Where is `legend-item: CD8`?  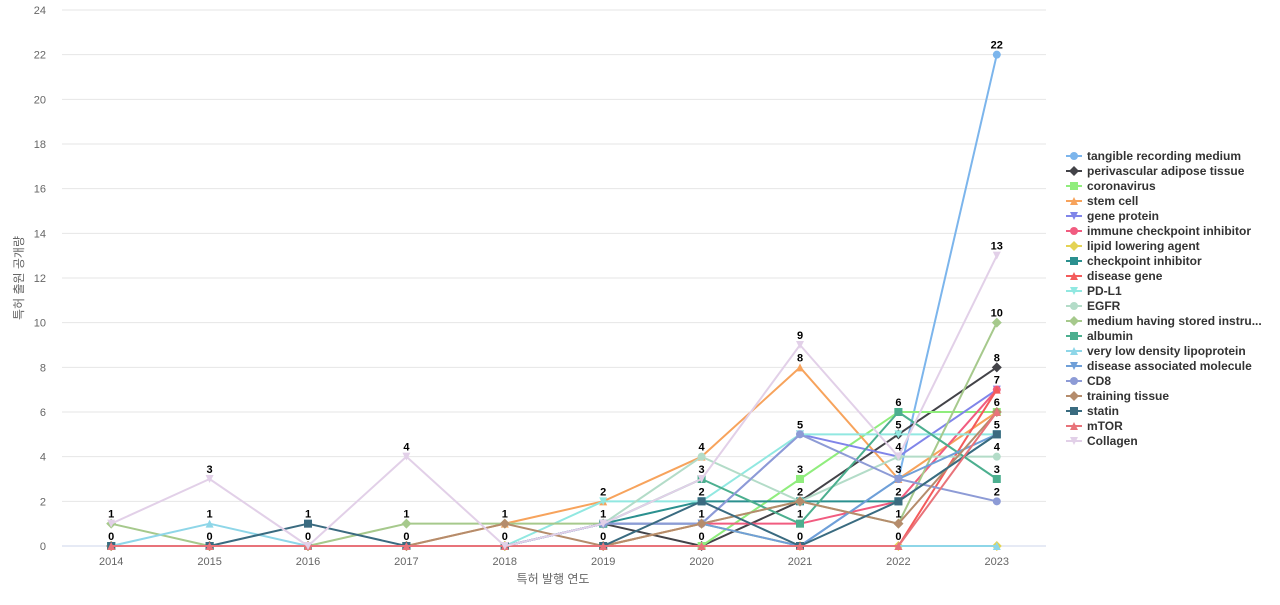 legend-item: CD8 is located at coordinates (1088, 381).